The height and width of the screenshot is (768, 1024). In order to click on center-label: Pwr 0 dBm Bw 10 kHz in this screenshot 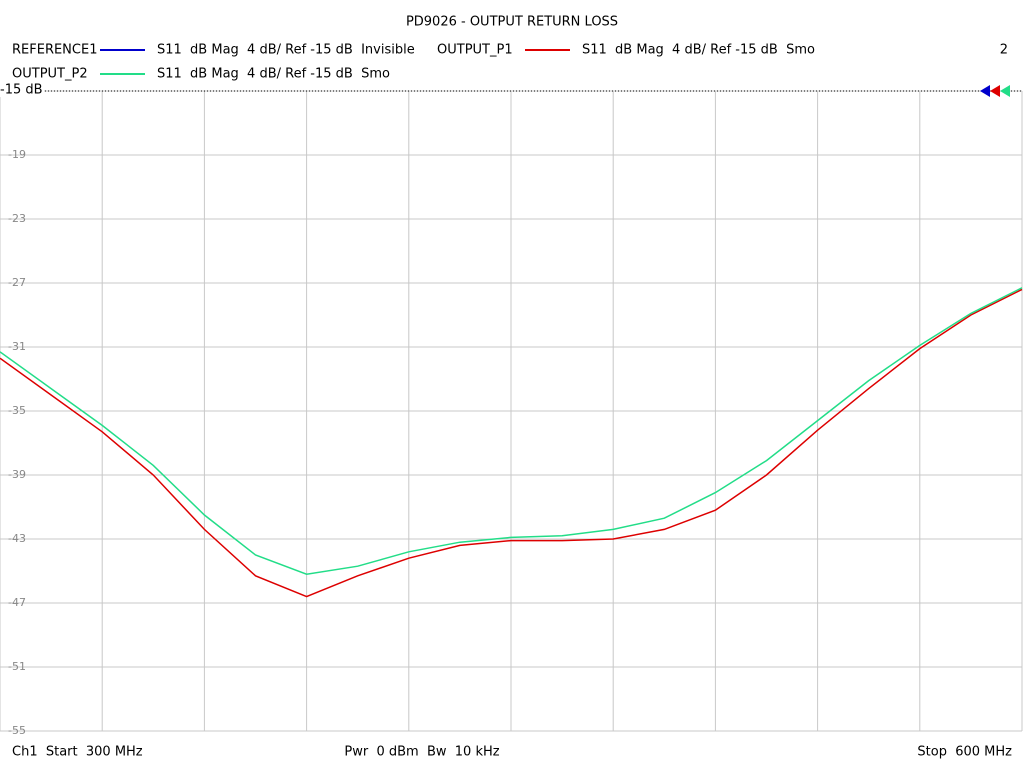, I will do `click(421, 752)`.